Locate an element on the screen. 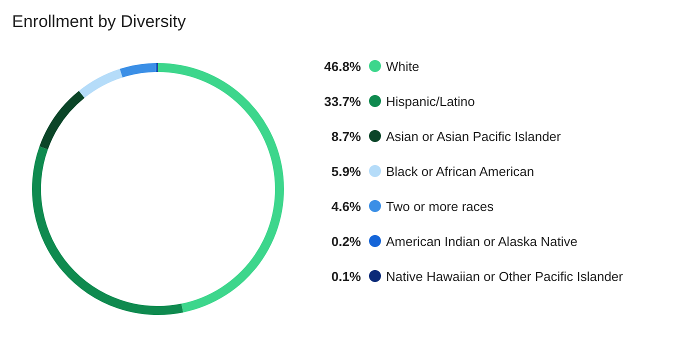  chart-title: Enrollment by Diversity is located at coordinates (99, 21).